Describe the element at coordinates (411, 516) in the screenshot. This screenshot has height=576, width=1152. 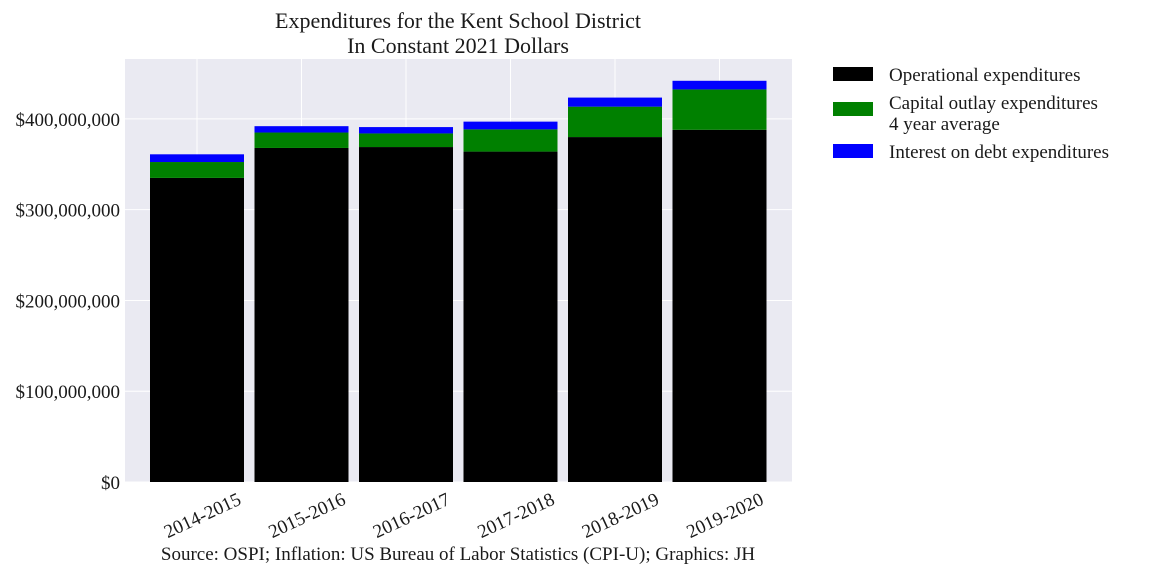
I see `x-tick-label: 2016-2017` at that location.